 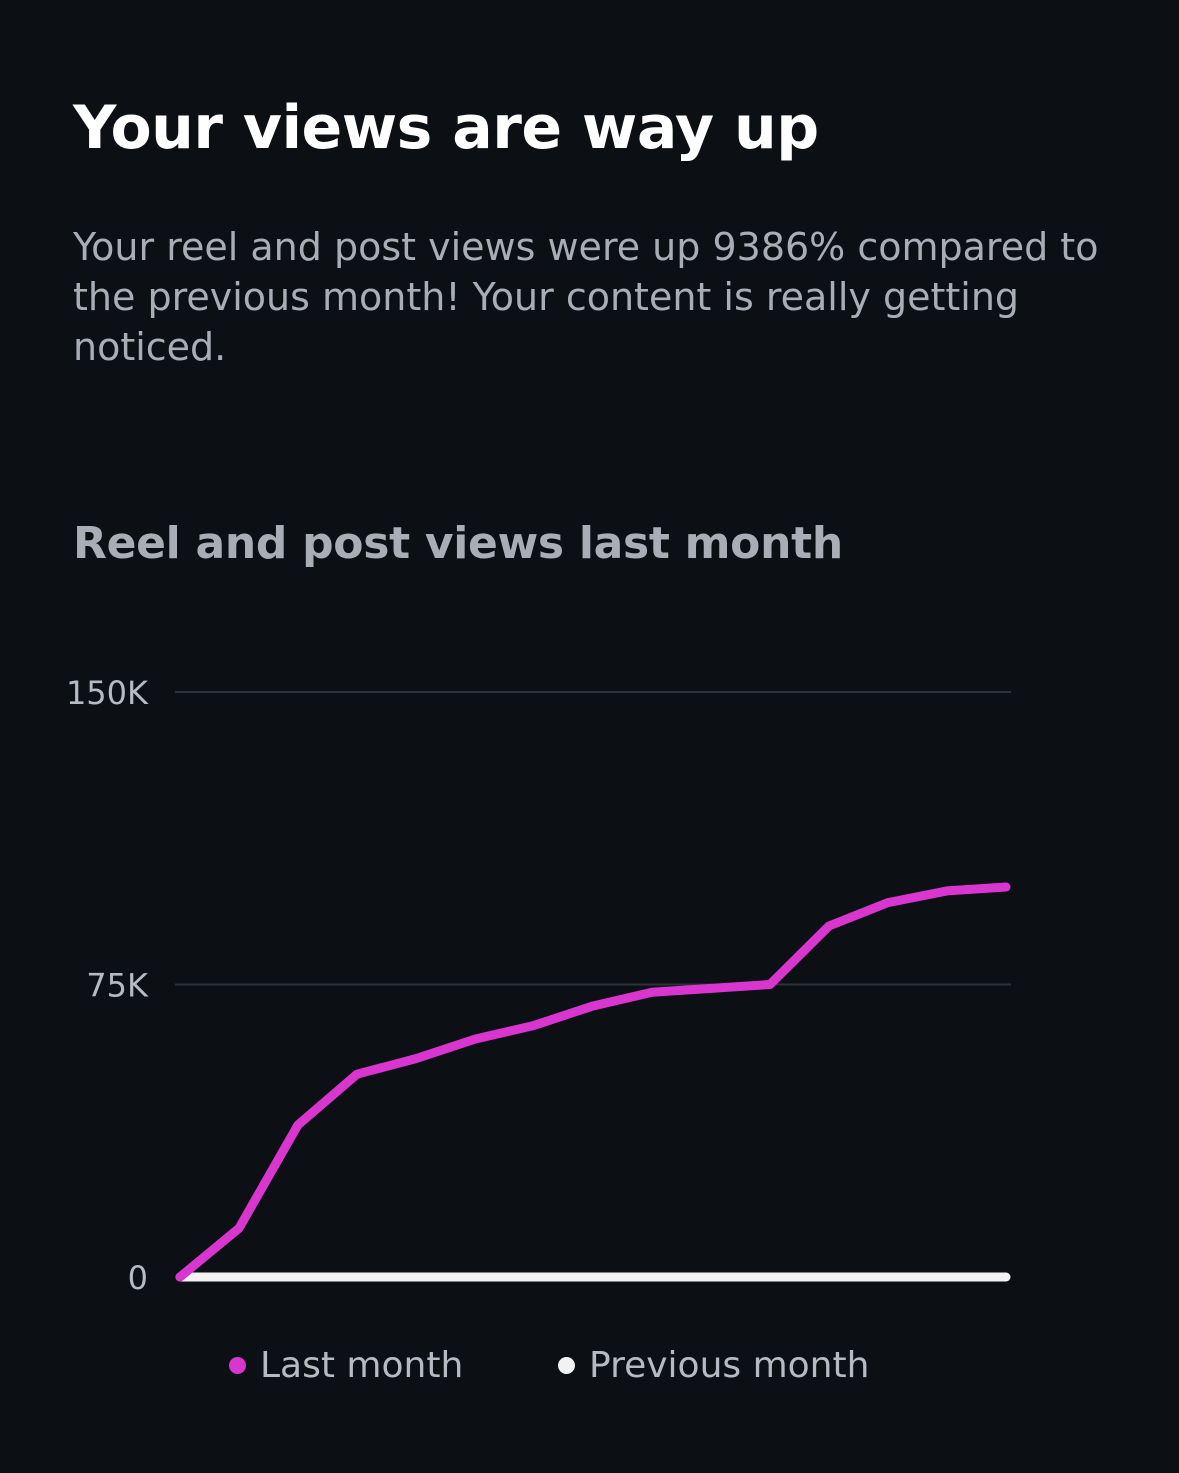 What do you see at coordinates (362, 1365) in the screenshot?
I see `legend-label: Last month` at bounding box center [362, 1365].